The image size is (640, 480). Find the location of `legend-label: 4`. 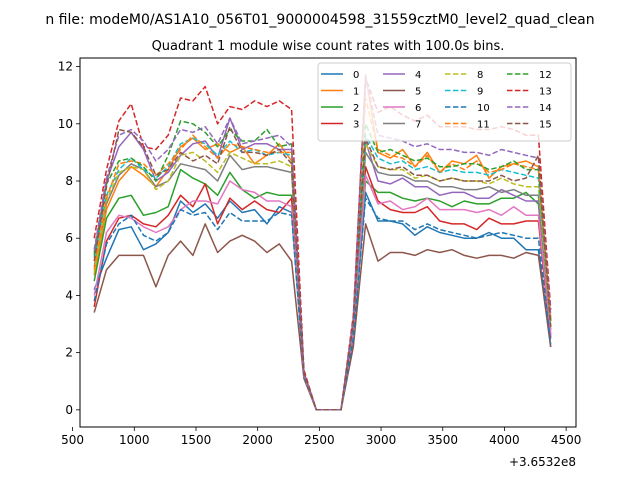

legend-label: 4 is located at coordinates (418, 75).